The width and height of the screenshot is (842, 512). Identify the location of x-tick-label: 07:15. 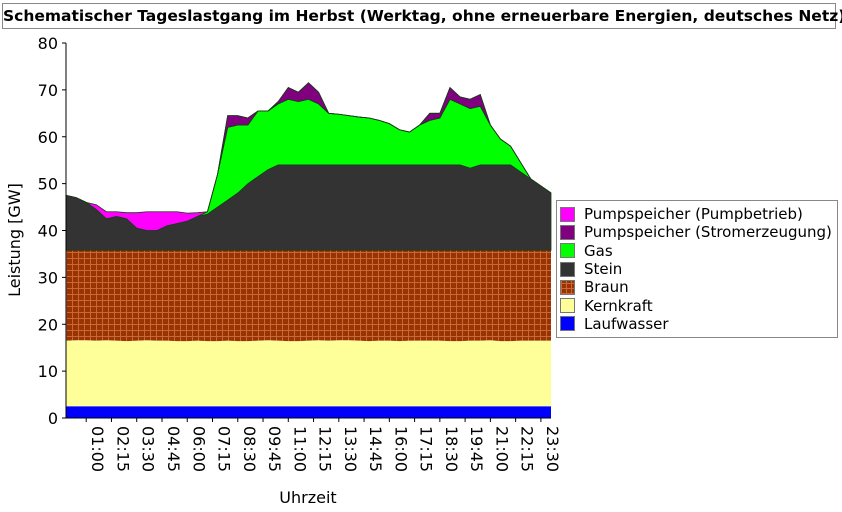
(224, 449).